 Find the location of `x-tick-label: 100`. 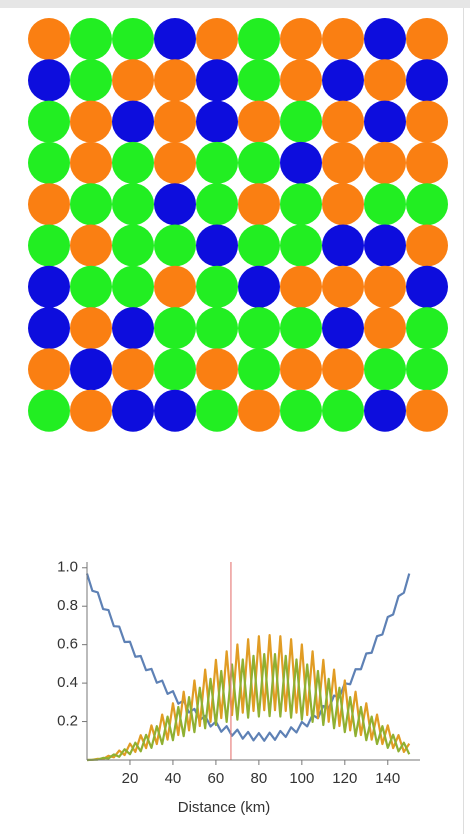

x-tick-label: 100 is located at coordinates (301, 778).